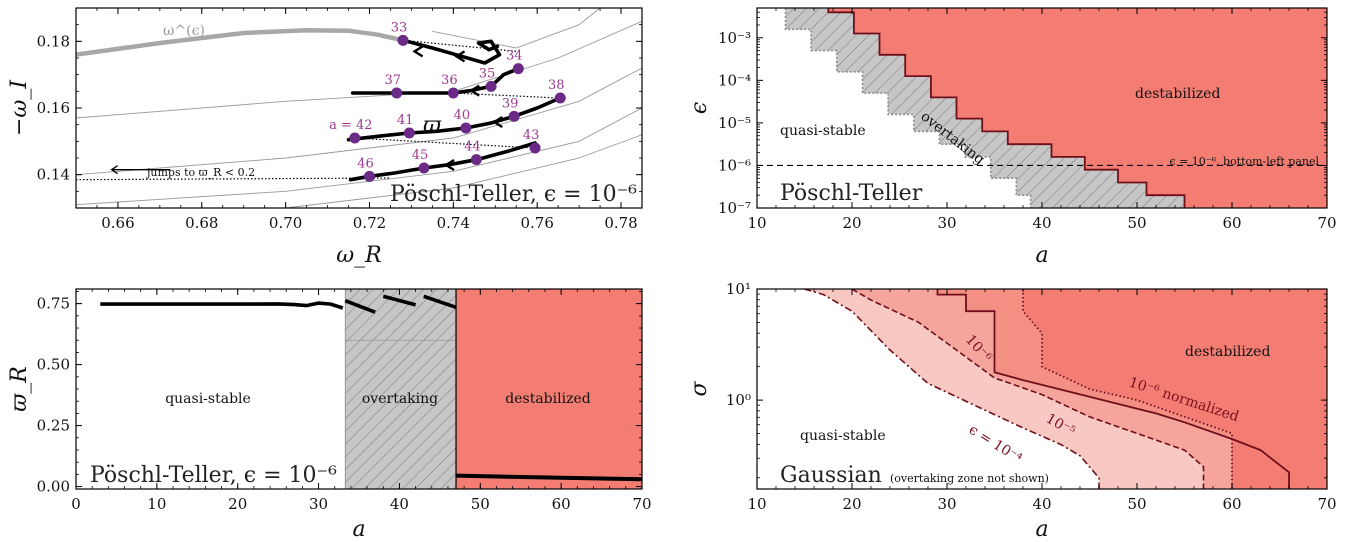 The height and width of the screenshot is (542, 1350). Describe the element at coordinates (239, 42) in the screenshot. I see `gray-qnm-curve` at that location.